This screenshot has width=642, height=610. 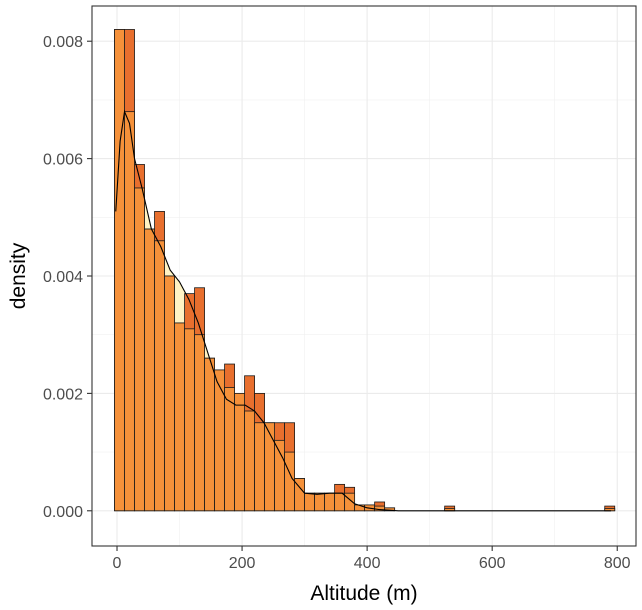 I want to click on x-tick-label: 400, so click(x=367, y=563).